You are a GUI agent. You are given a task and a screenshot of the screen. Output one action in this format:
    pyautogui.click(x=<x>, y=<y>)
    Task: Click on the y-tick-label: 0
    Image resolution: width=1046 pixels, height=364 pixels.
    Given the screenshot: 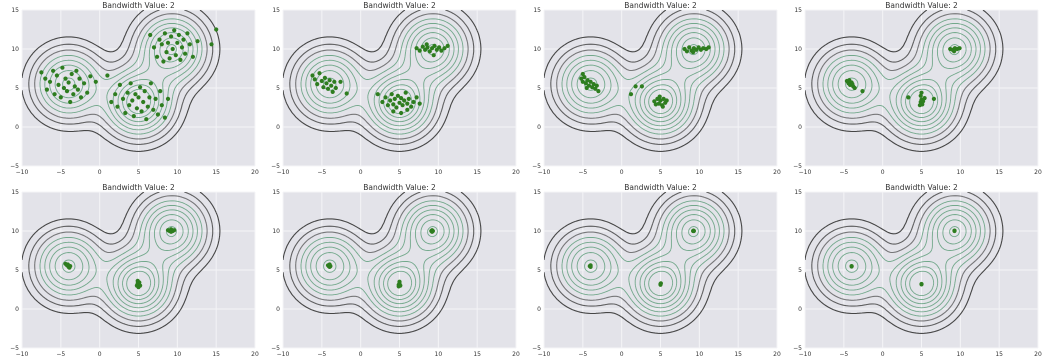 What is the action you would take?
    pyautogui.click(x=17, y=309)
    